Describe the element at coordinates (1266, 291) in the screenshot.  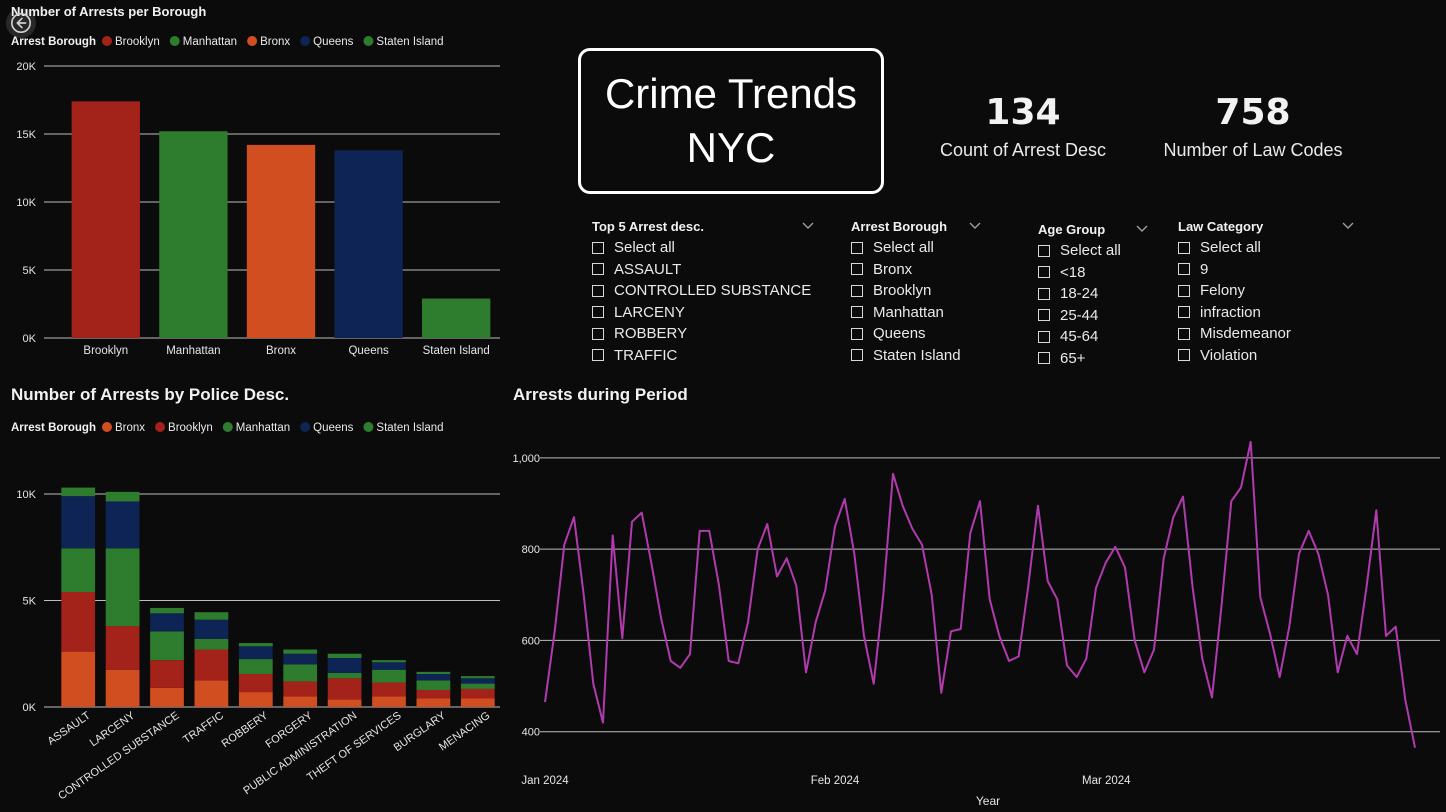
I see `slicer-option: Felony` at that location.